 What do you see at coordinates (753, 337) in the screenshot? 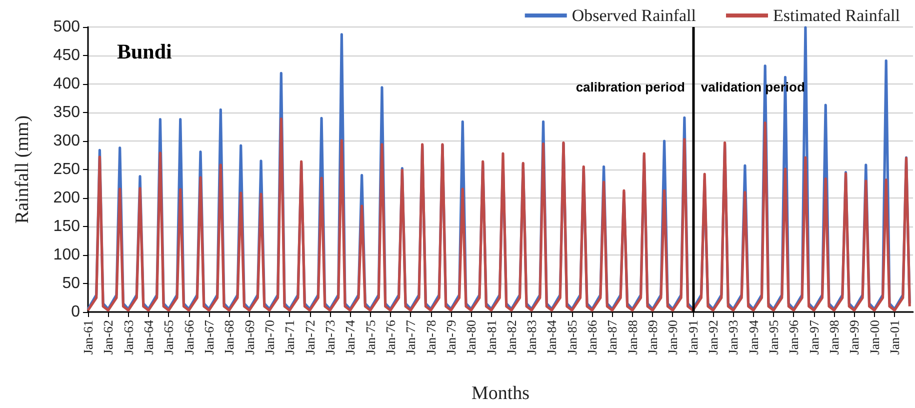
I see `x-tick-label: Jan-94` at bounding box center [753, 337].